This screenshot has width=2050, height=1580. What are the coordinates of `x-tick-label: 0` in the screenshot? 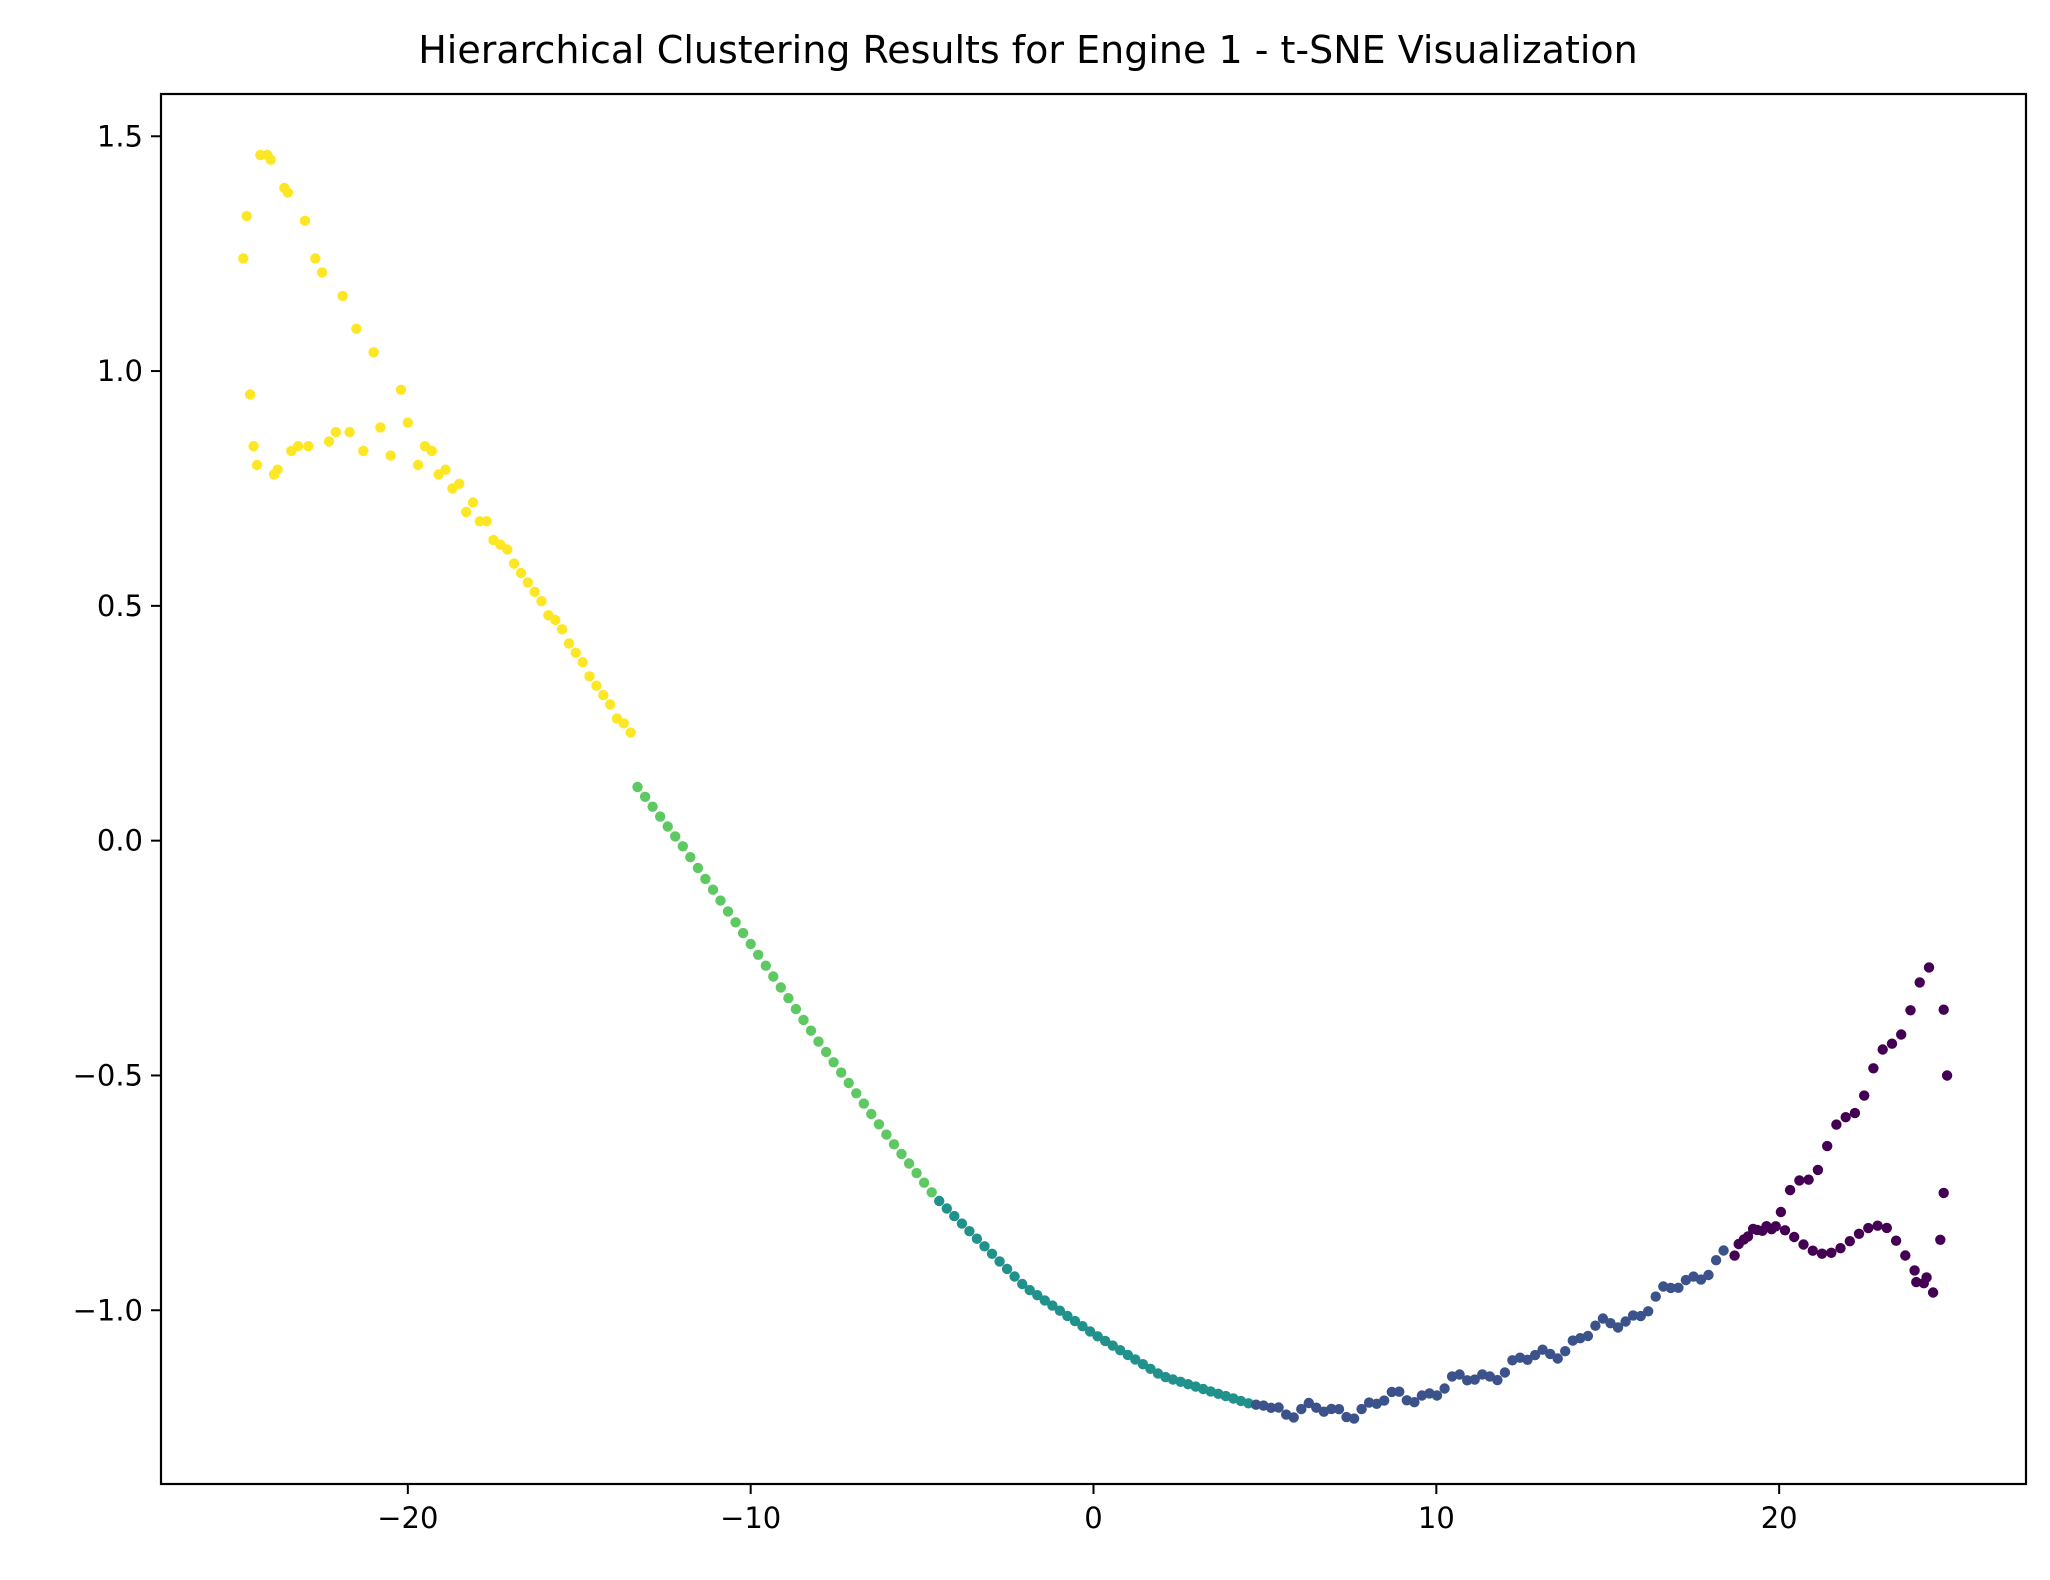 It's located at (1093, 1518).